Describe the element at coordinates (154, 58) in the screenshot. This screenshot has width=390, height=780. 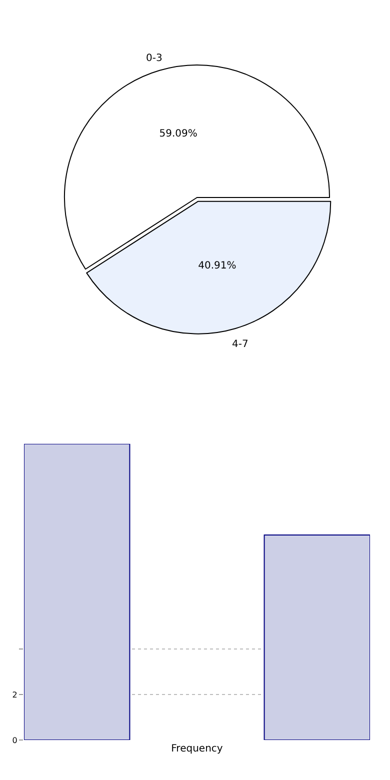
I see `slice-label: 0-3` at that location.